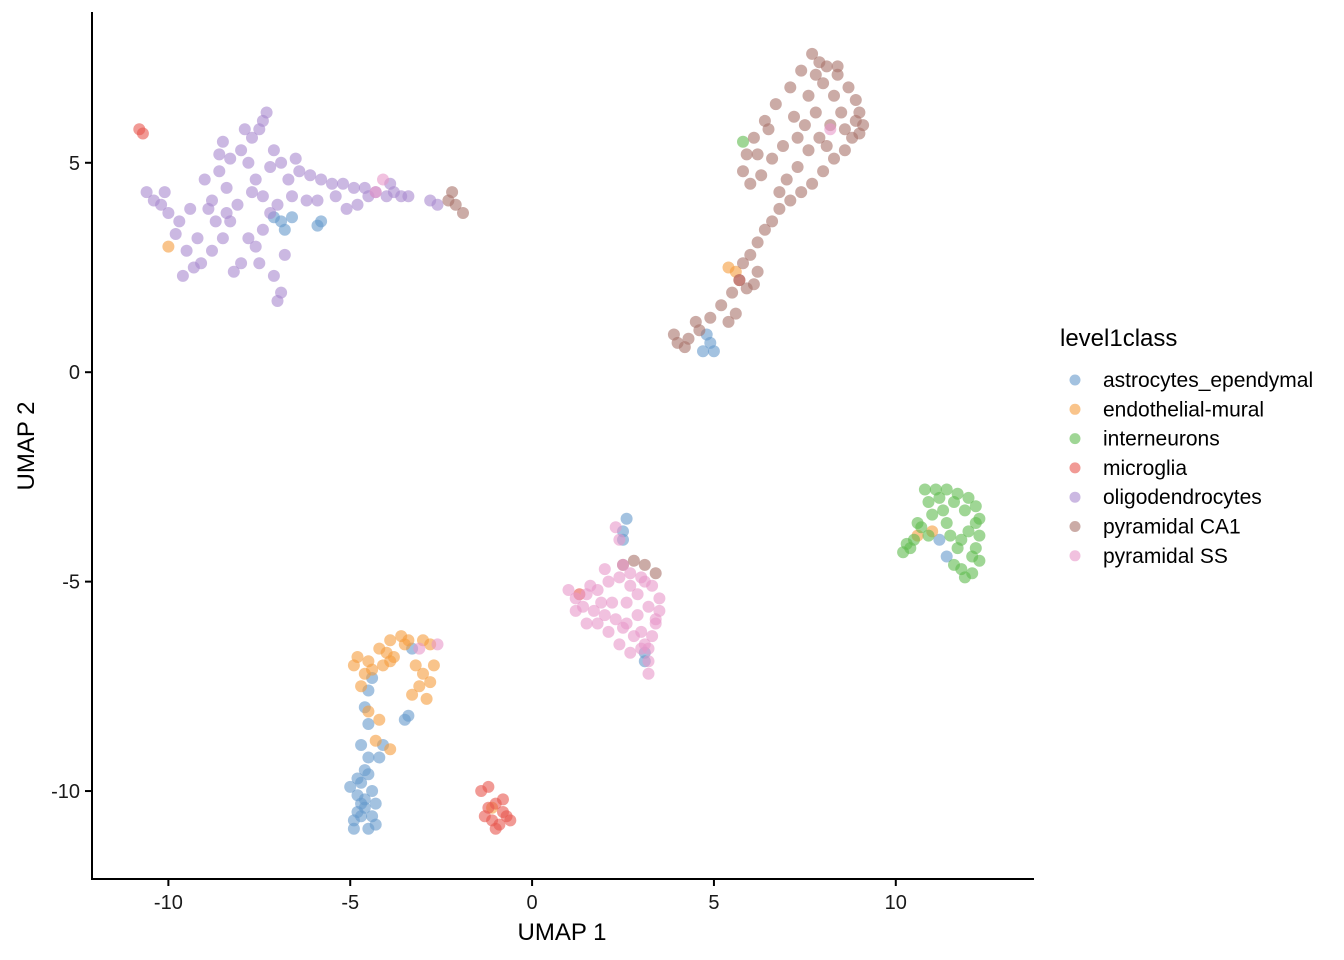 Image resolution: width=1344 pixels, height=960 pixels. I want to click on x-tick-label: 5, so click(713, 903).